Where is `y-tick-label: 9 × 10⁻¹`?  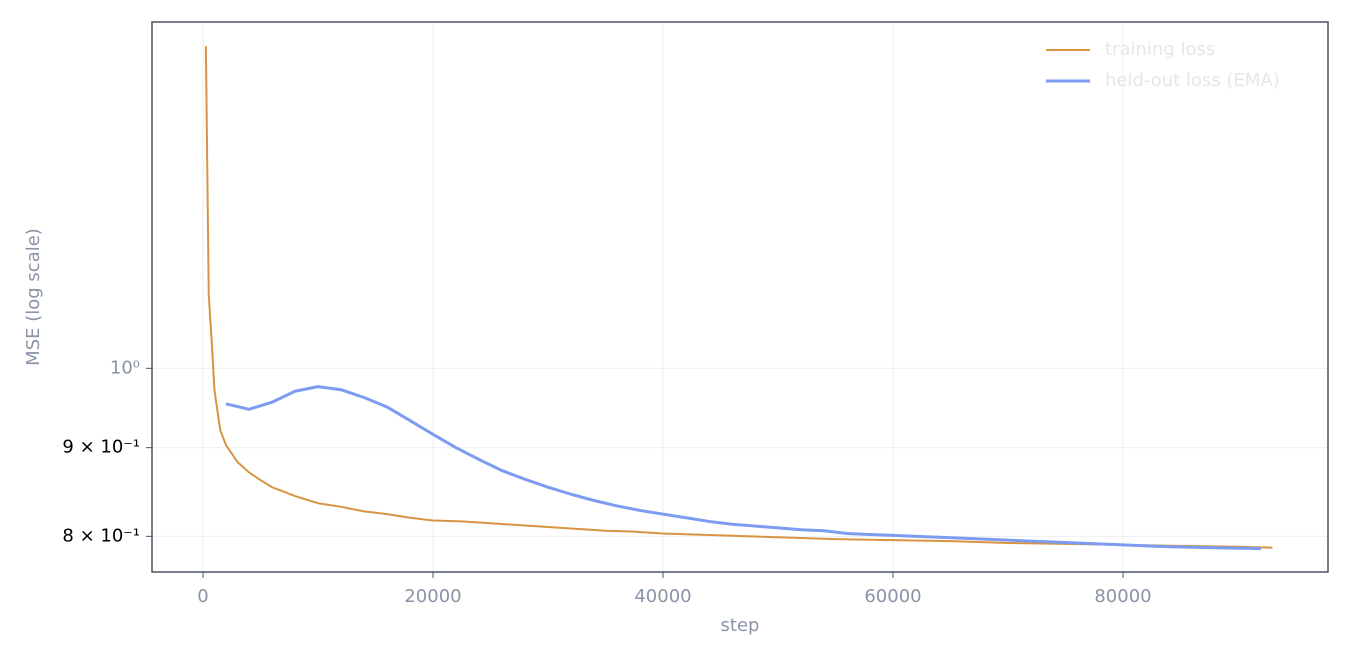 y-tick-label: 9 × 10⁻¹ is located at coordinates (101, 447).